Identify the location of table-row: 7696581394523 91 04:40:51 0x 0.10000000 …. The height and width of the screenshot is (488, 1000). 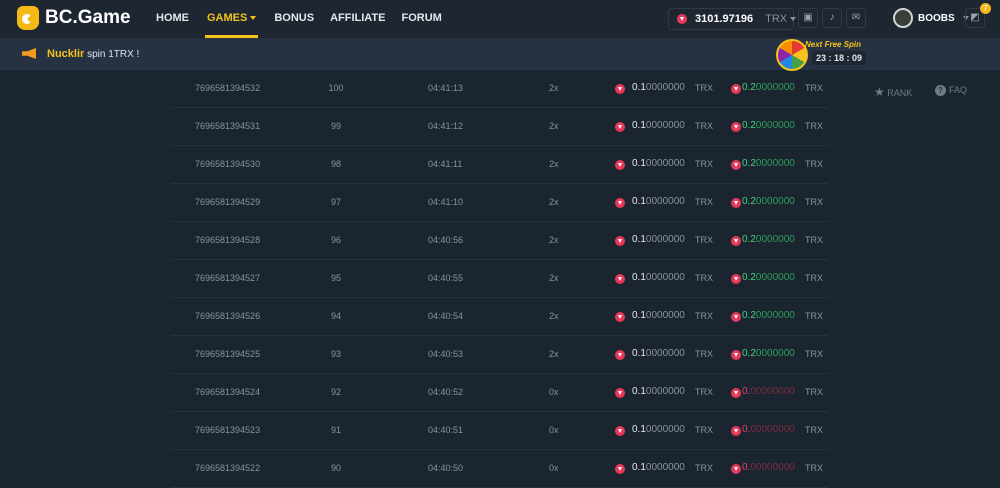
(499, 431).